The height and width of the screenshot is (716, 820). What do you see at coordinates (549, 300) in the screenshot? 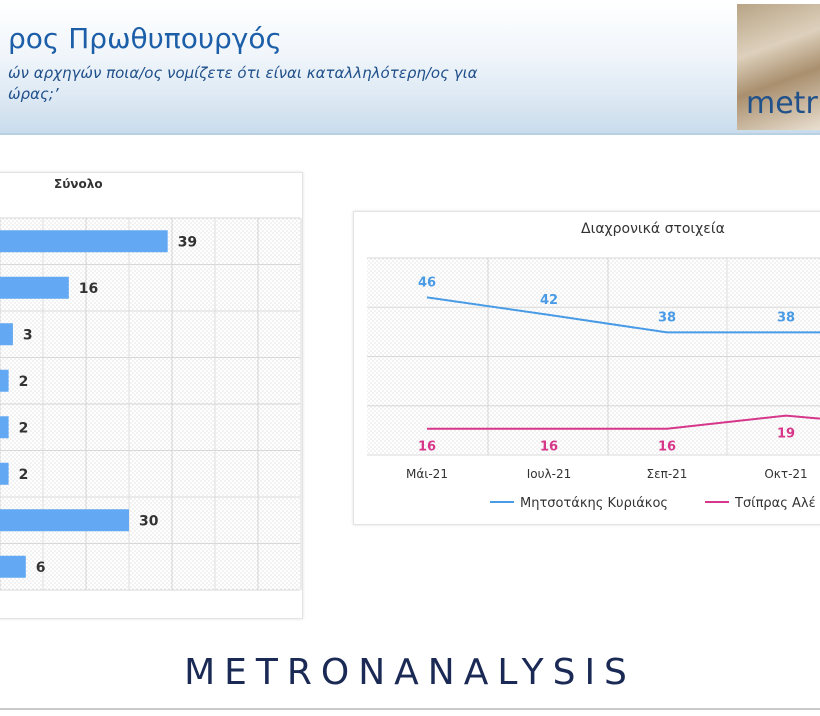
I see `line-data-label: 42` at bounding box center [549, 300].